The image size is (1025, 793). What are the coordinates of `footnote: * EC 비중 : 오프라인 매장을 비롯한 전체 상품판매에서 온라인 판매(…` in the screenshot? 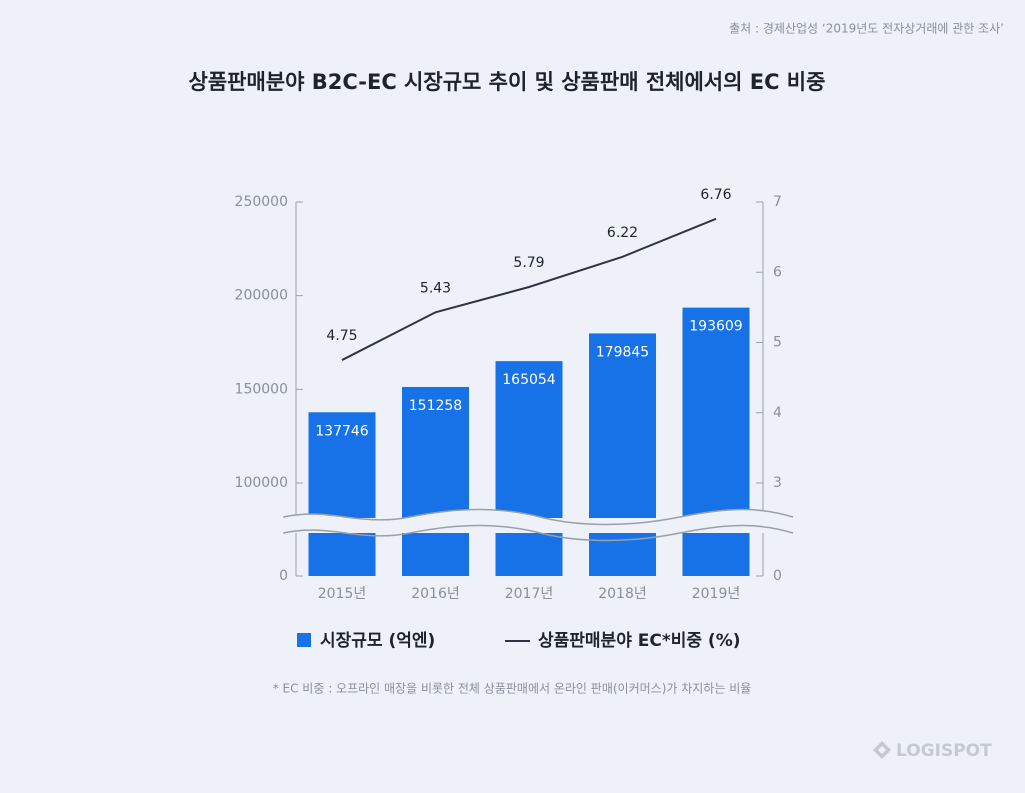 It's located at (512, 689).